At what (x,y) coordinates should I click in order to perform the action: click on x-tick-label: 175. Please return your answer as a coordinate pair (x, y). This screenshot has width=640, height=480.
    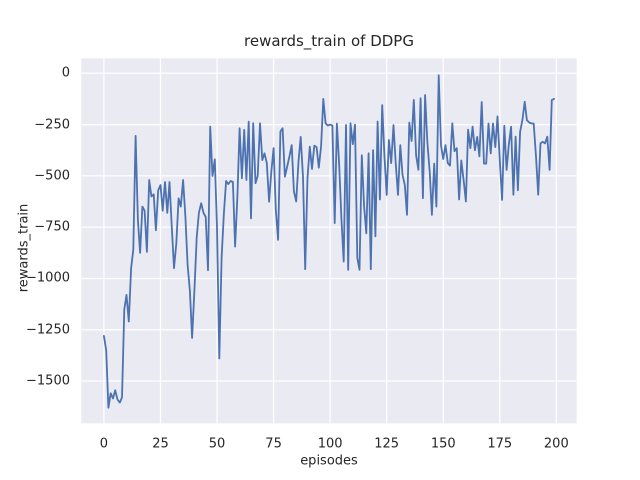
    Looking at the image, I should click on (500, 444).